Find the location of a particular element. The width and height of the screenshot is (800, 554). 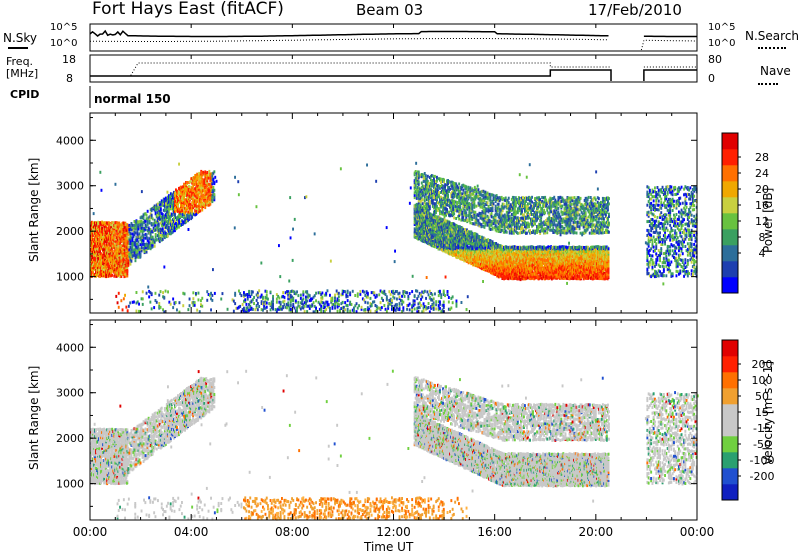

site-title: Fort Hays East (fitACF) is located at coordinates (188, 9).